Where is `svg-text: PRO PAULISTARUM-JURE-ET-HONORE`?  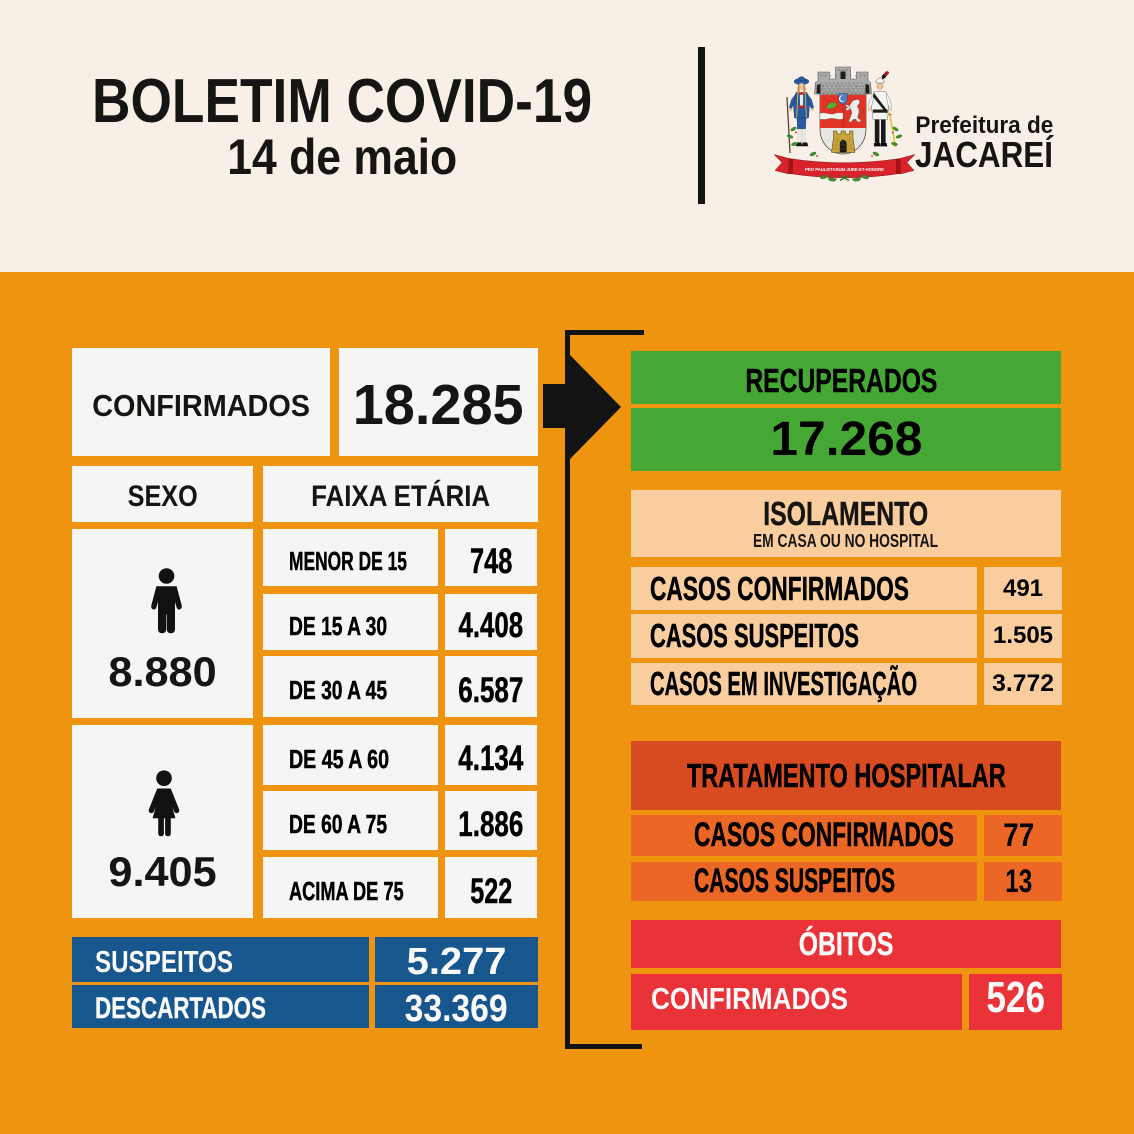 svg-text: PRO PAULISTARUM-JURE-ET-HONORE is located at coordinates (844, 169).